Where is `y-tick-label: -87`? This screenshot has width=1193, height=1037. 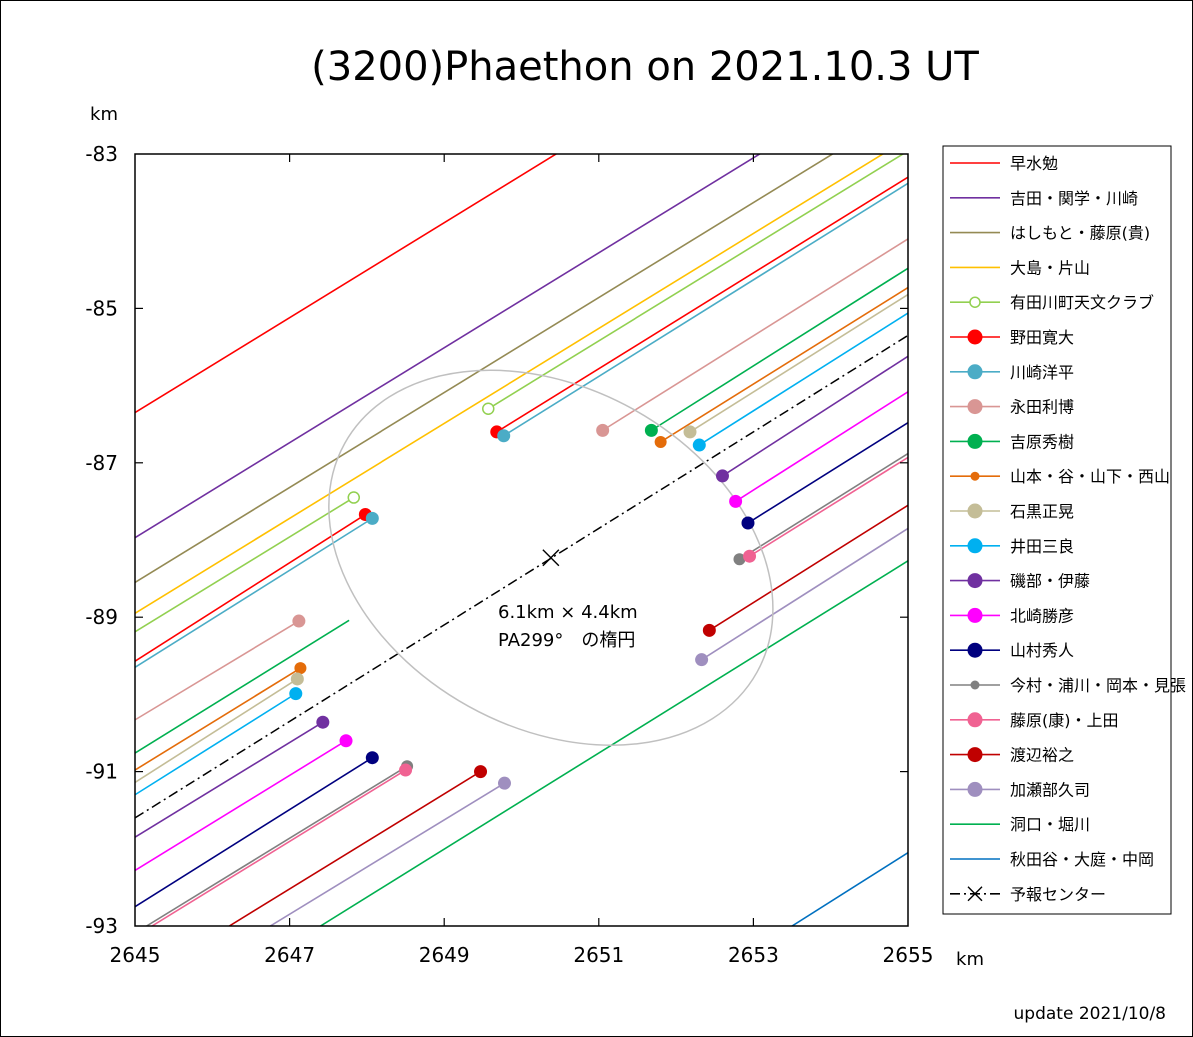 y-tick-label: -87 is located at coordinates (101, 463).